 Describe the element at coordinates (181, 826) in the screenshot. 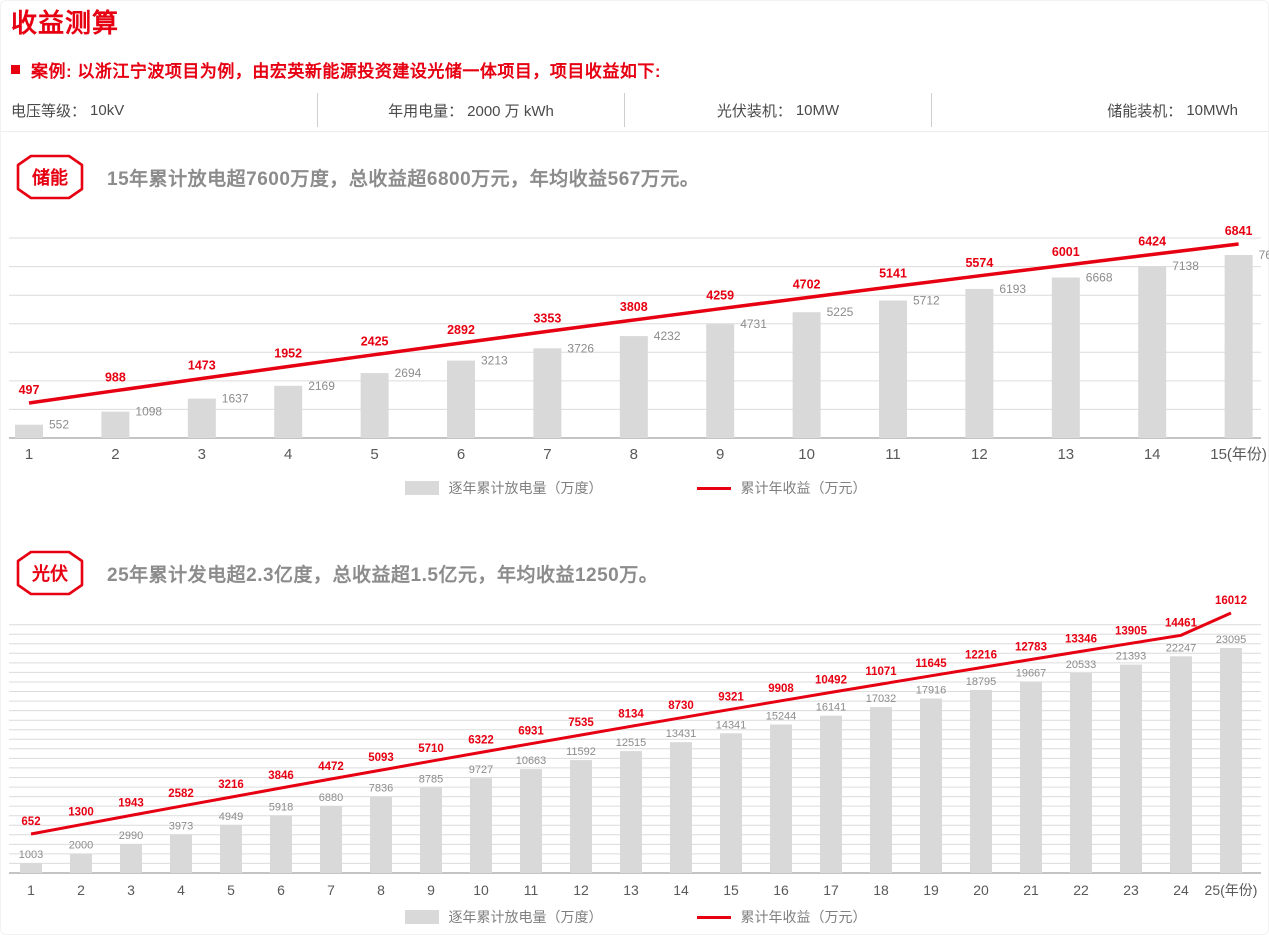

I see `bar-value-label: 3973` at that location.